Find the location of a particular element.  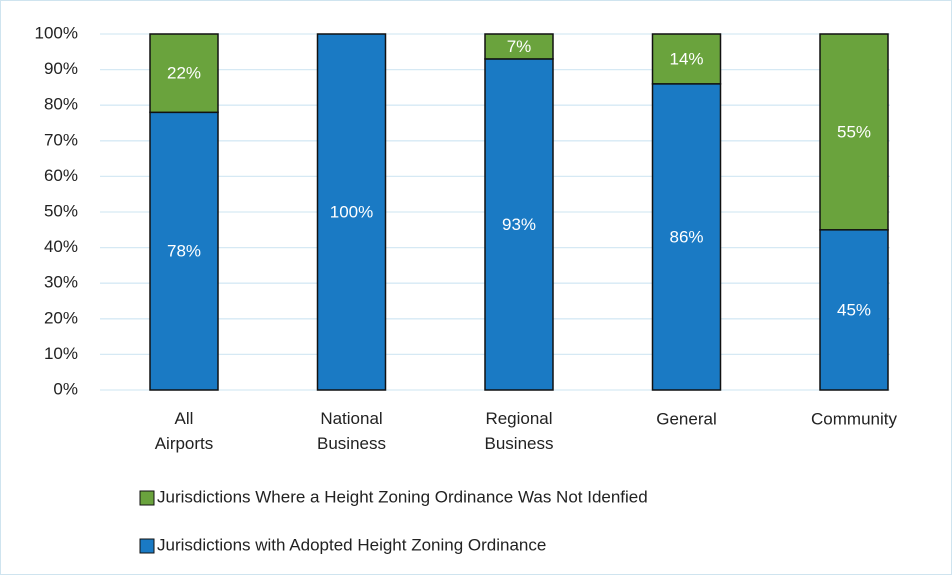

x-tick-label: Regional Business is located at coordinates (519, 431).